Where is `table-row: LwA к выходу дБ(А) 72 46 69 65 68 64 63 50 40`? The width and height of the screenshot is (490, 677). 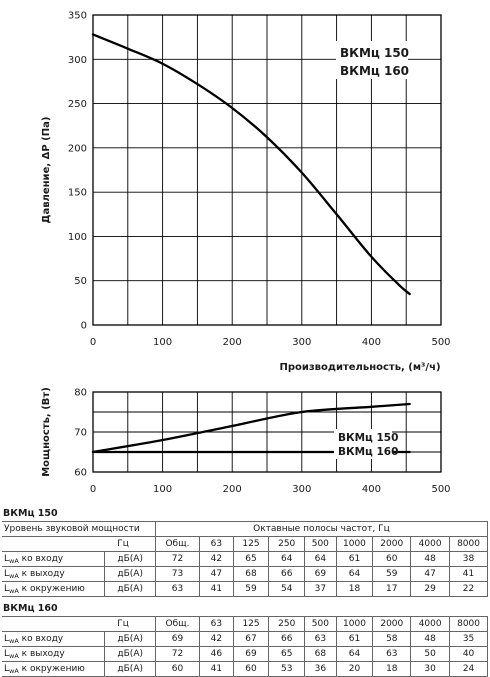
table-row: LwA к выходу дБ(А) 72 46 69 65 68 64 63 50 40 is located at coordinates (245, 654).